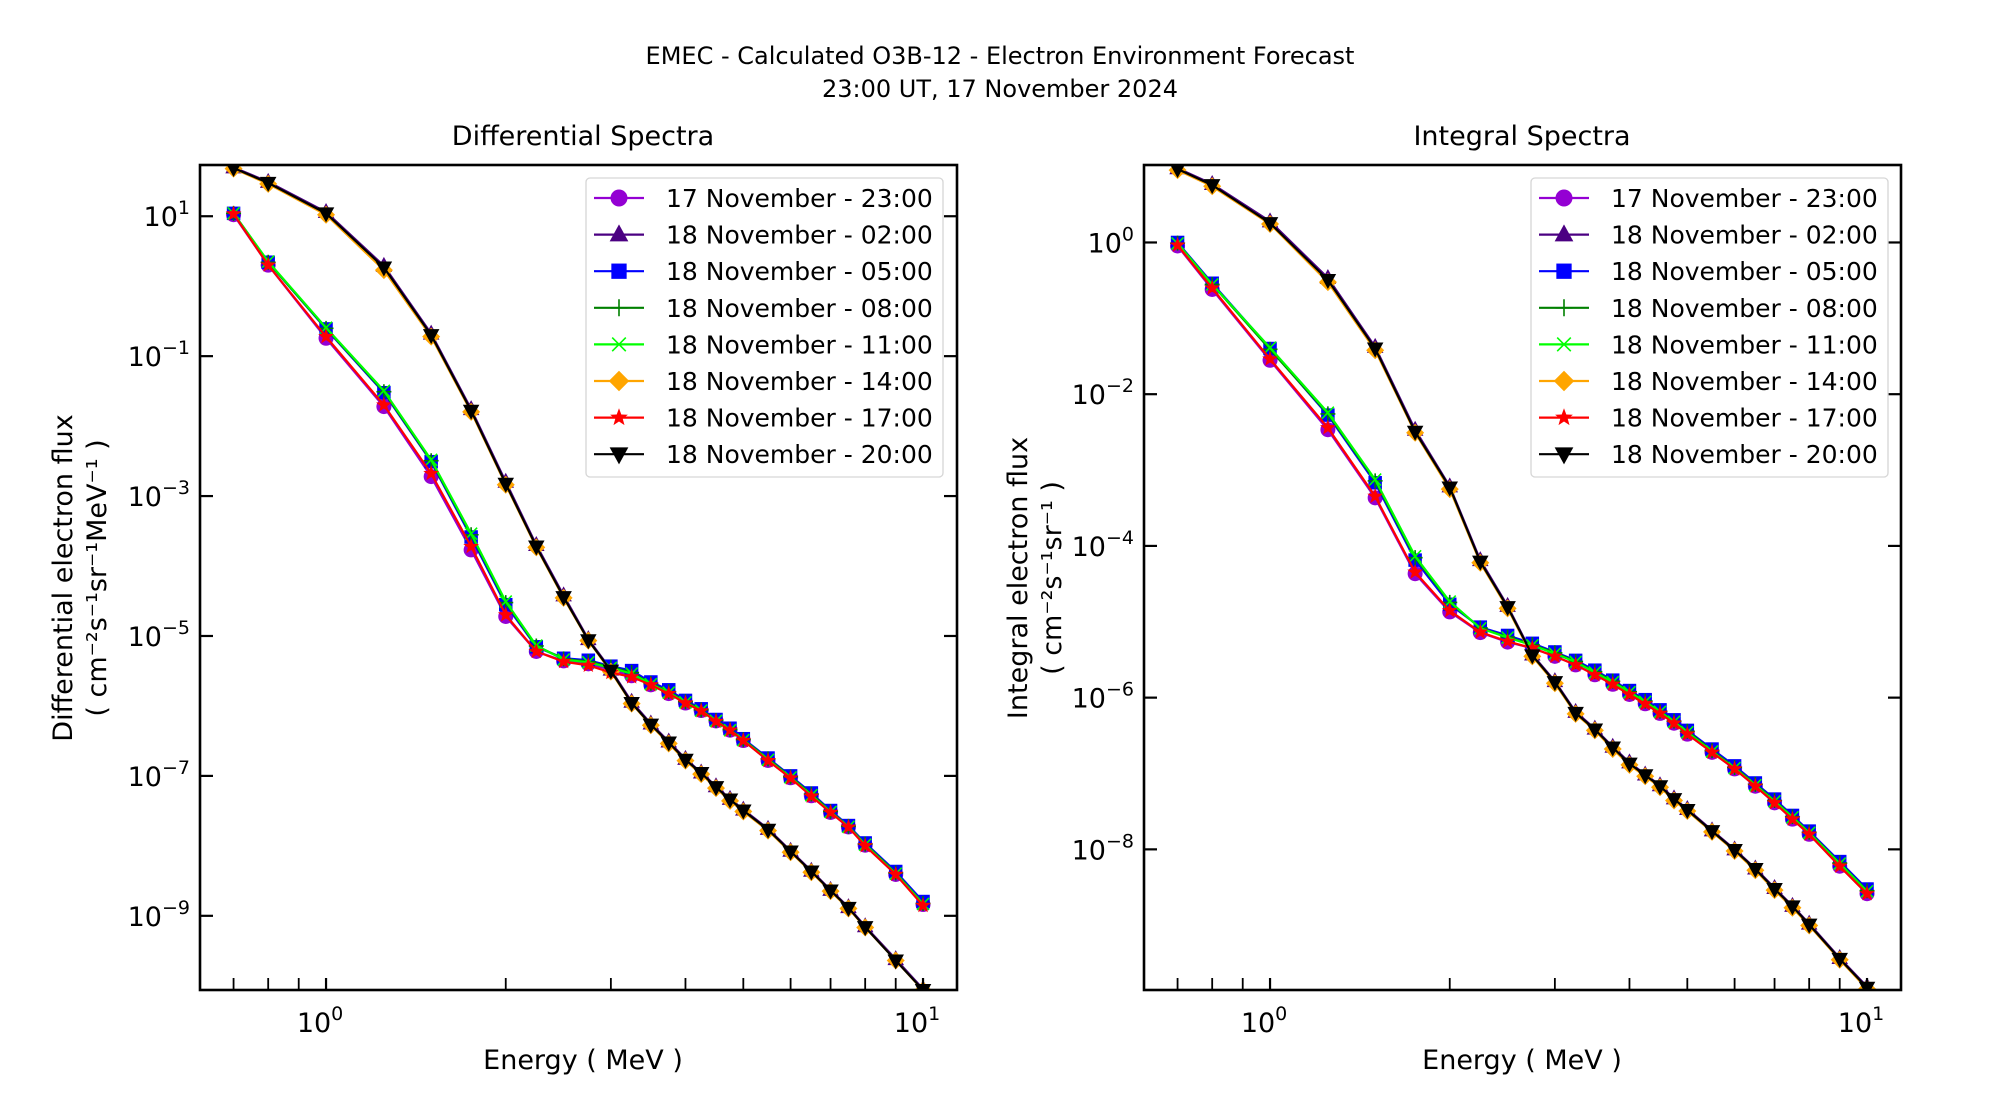 The height and width of the screenshot is (1100, 2000). What do you see at coordinates (1103, 393) in the screenshot?
I see `y-tick-label: 10⁻²` at bounding box center [1103, 393].